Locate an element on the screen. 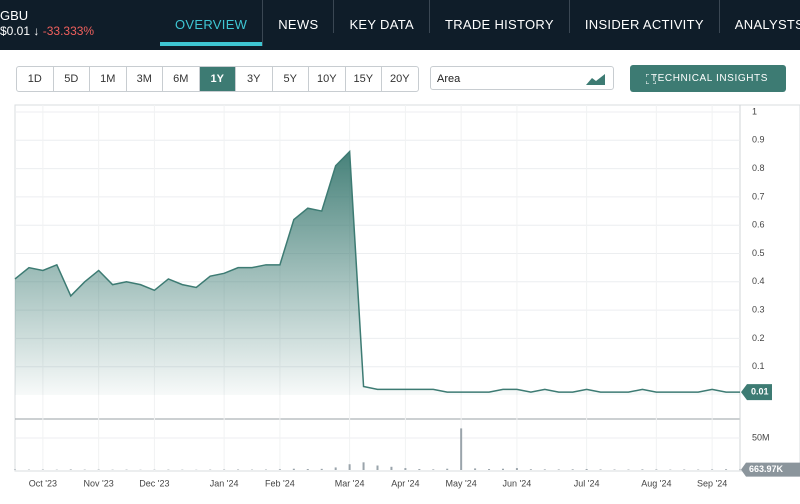 Image resolution: width=800 pixels, height=504 pixels. last-price-label: 0.01 is located at coordinates (760, 392).